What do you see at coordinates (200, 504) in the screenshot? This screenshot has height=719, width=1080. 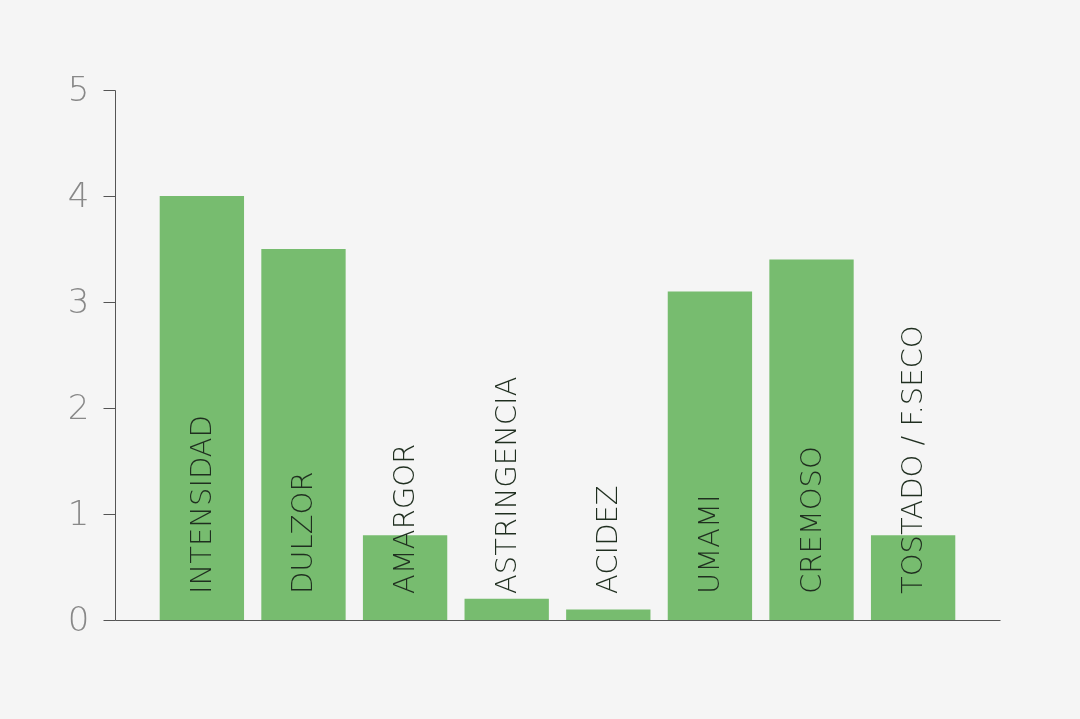 I see `x-tick-label: INTENSIDAD` at bounding box center [200, 504].